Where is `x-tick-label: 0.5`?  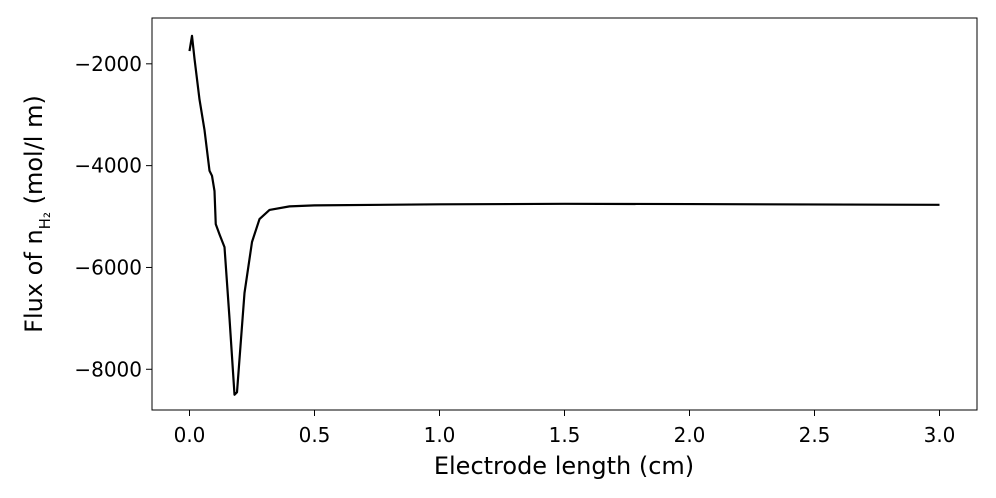
x-tick-label: 0.5 is located at coordinates (315, 435).